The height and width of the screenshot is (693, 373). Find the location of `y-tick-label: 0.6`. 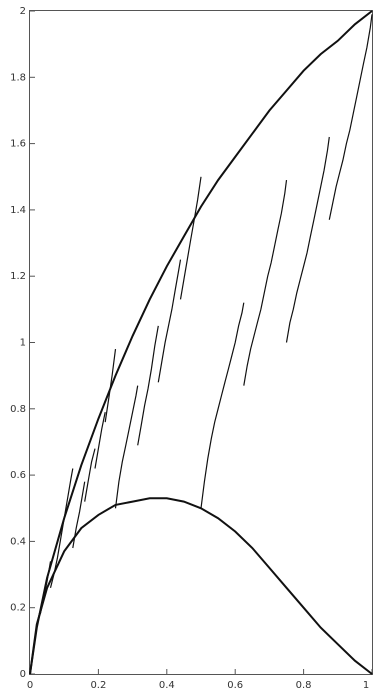

y-tick-label: 0.6 is located at coordinates (18, 475).